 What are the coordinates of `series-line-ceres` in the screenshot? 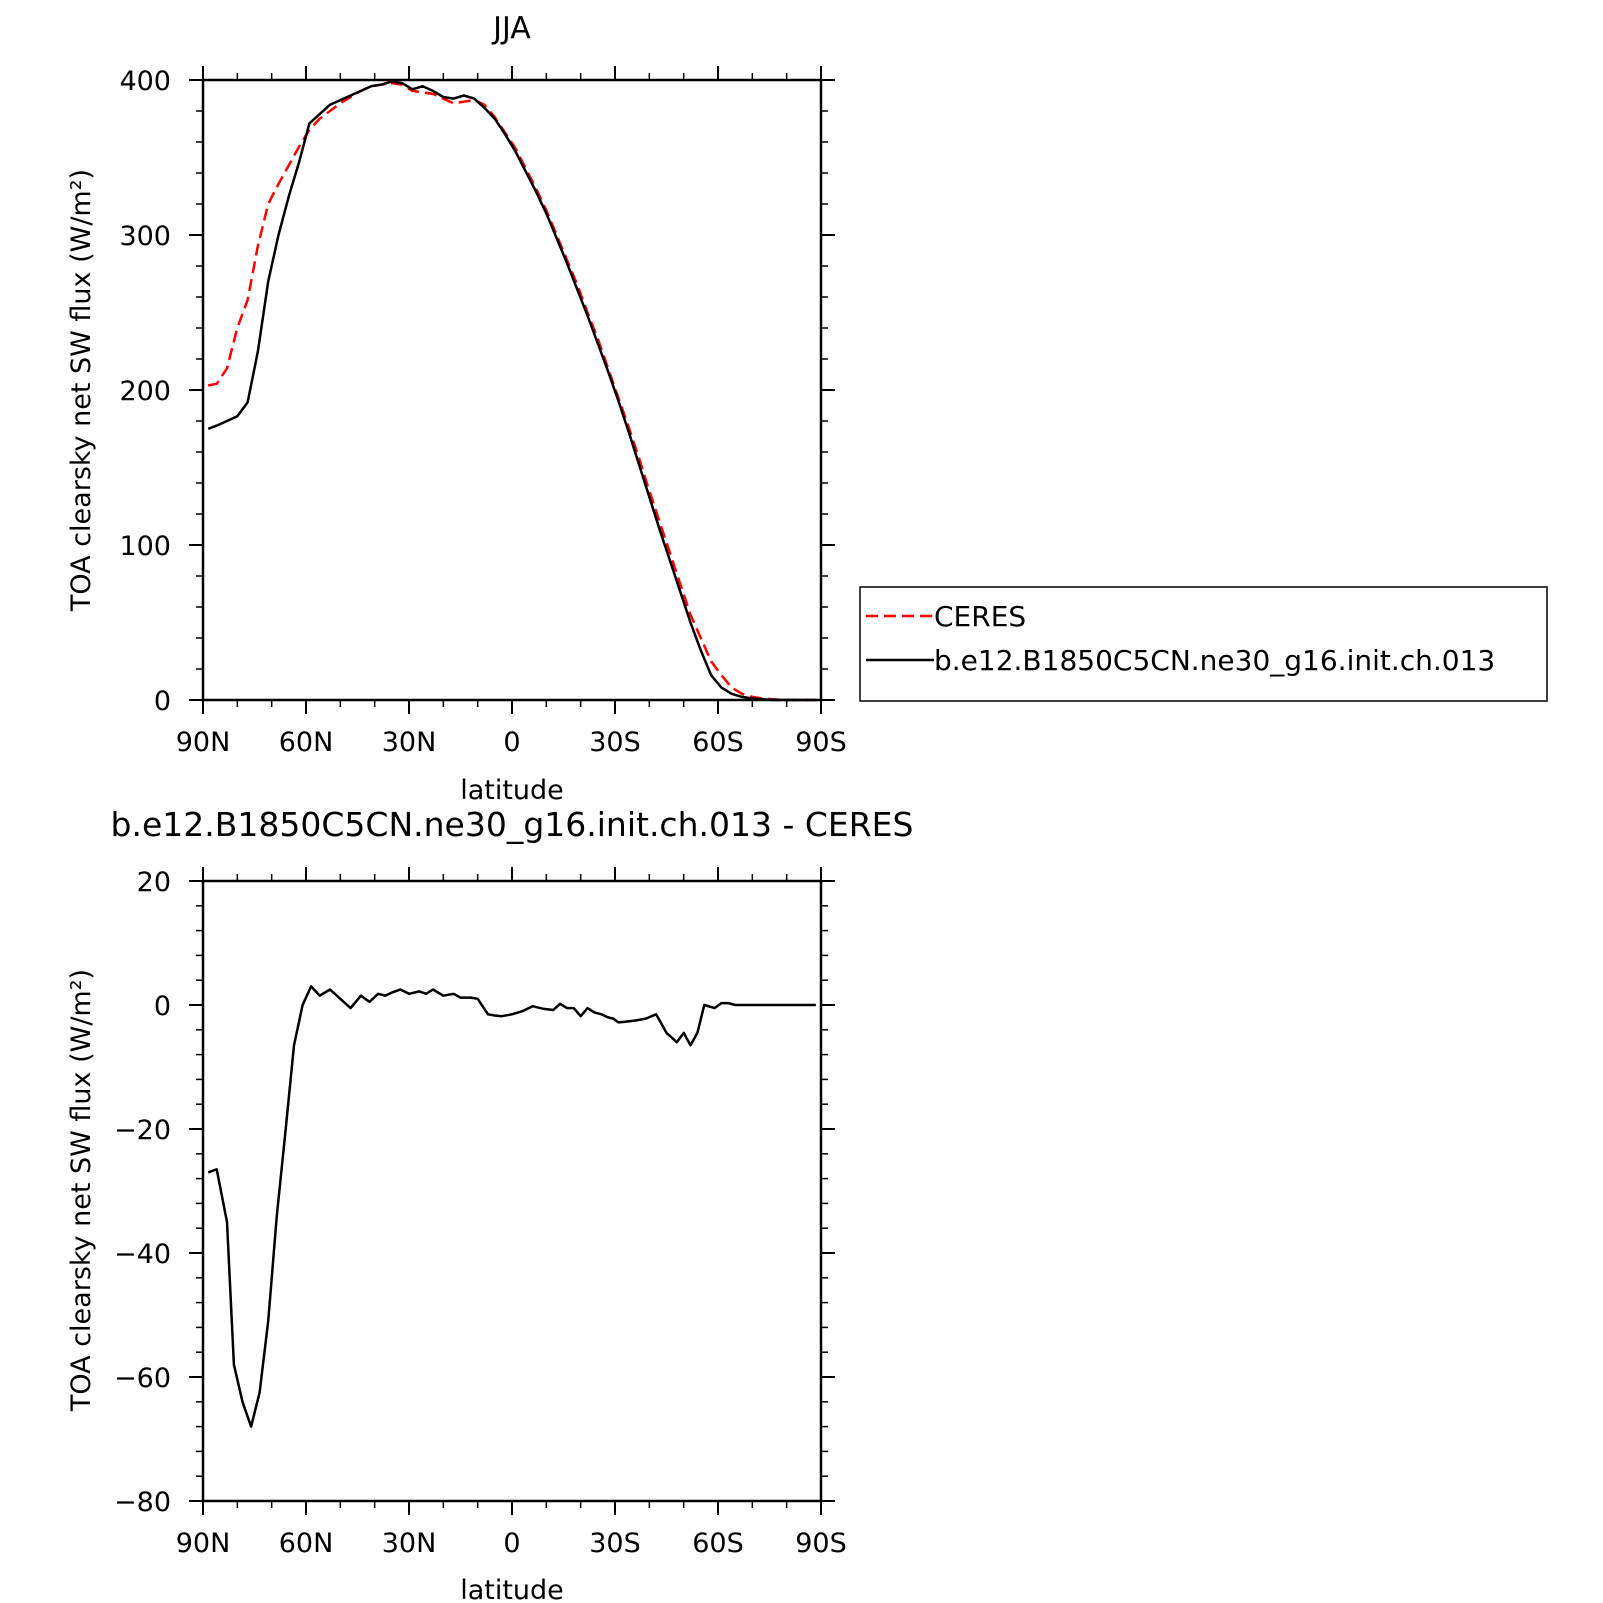 It's located at (511, 391).